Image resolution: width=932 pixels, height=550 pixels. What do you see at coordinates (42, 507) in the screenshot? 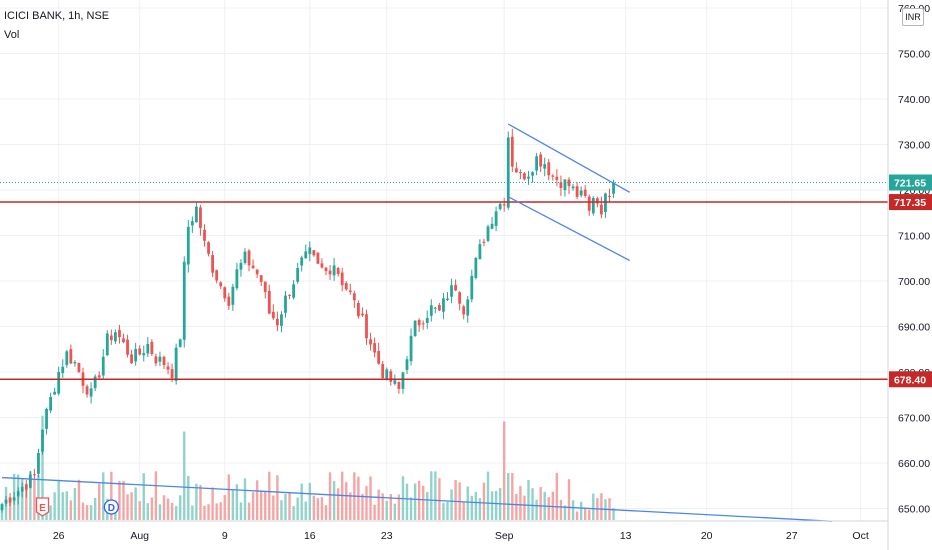
I see `earnings-marker` at bounding box center [42, 507].